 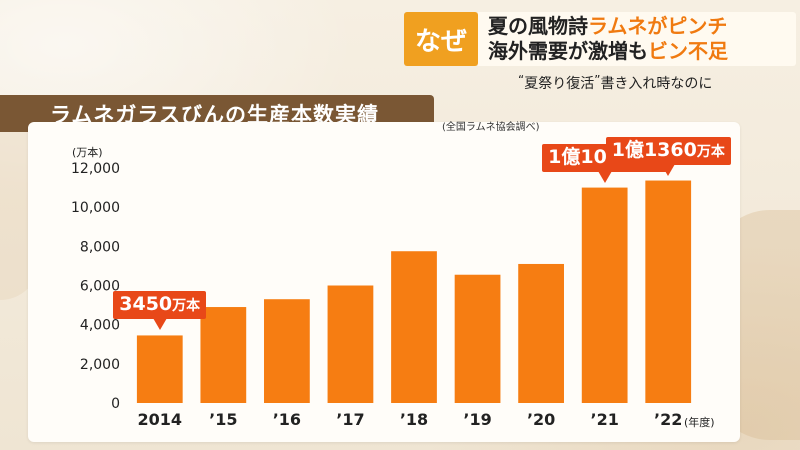 I want to click on quote-open: “, so click(x=521, y=80).